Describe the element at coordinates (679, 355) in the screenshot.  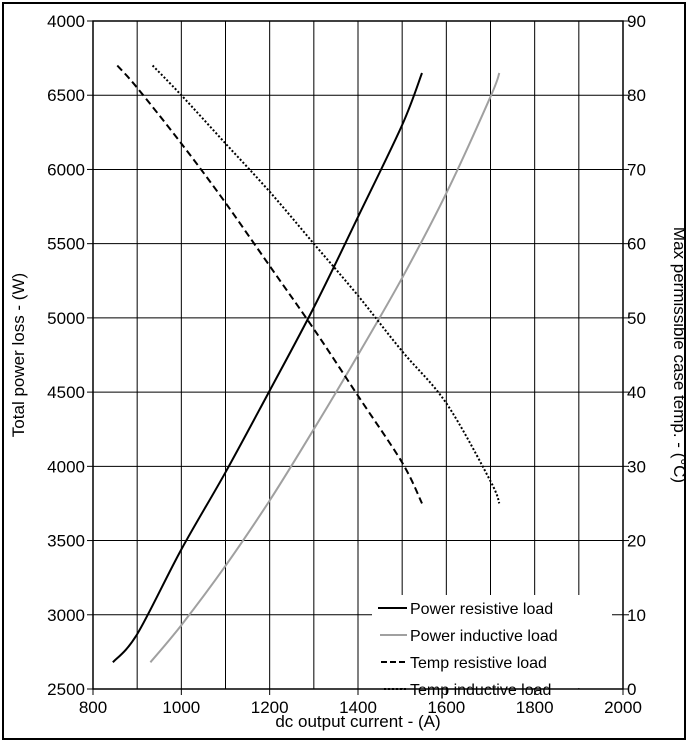
I see `y2-axis-label: Max permissible case temp. - (°C)` at that location.